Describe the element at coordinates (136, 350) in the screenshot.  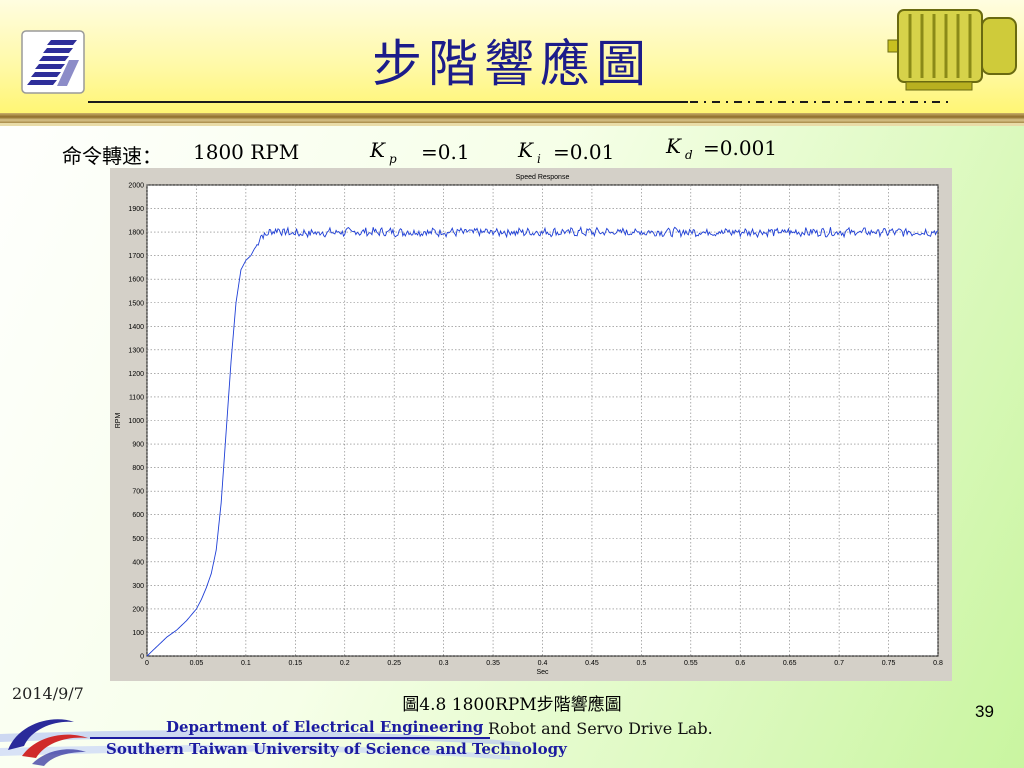
I see `y-tick-label: 1300` at that location.